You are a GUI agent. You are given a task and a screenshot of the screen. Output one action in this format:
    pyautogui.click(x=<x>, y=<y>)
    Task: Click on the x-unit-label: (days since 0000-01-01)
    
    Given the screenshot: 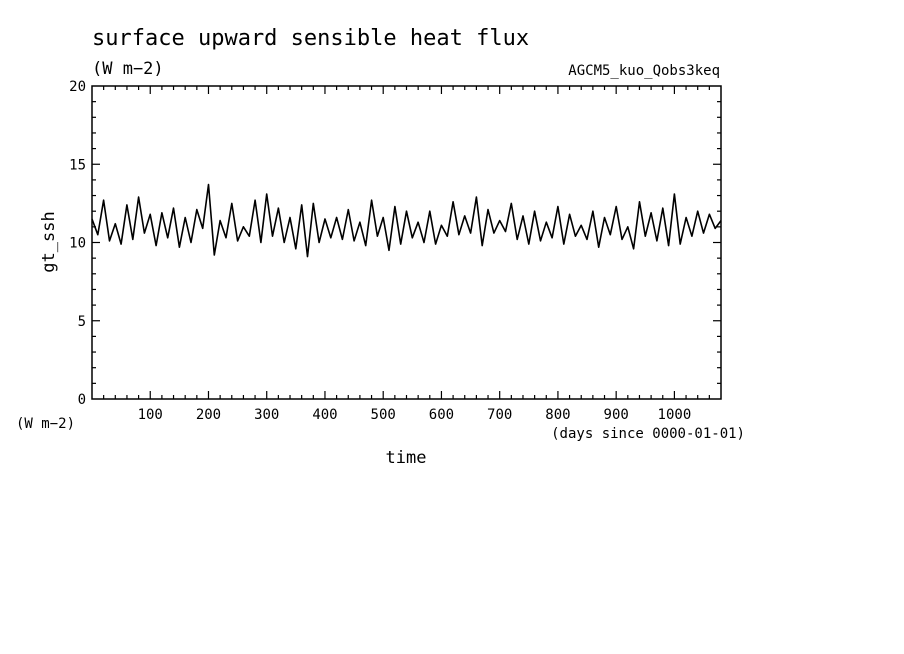 What is the action you would take?
    pyautogui.click(x=648, y=434)
    